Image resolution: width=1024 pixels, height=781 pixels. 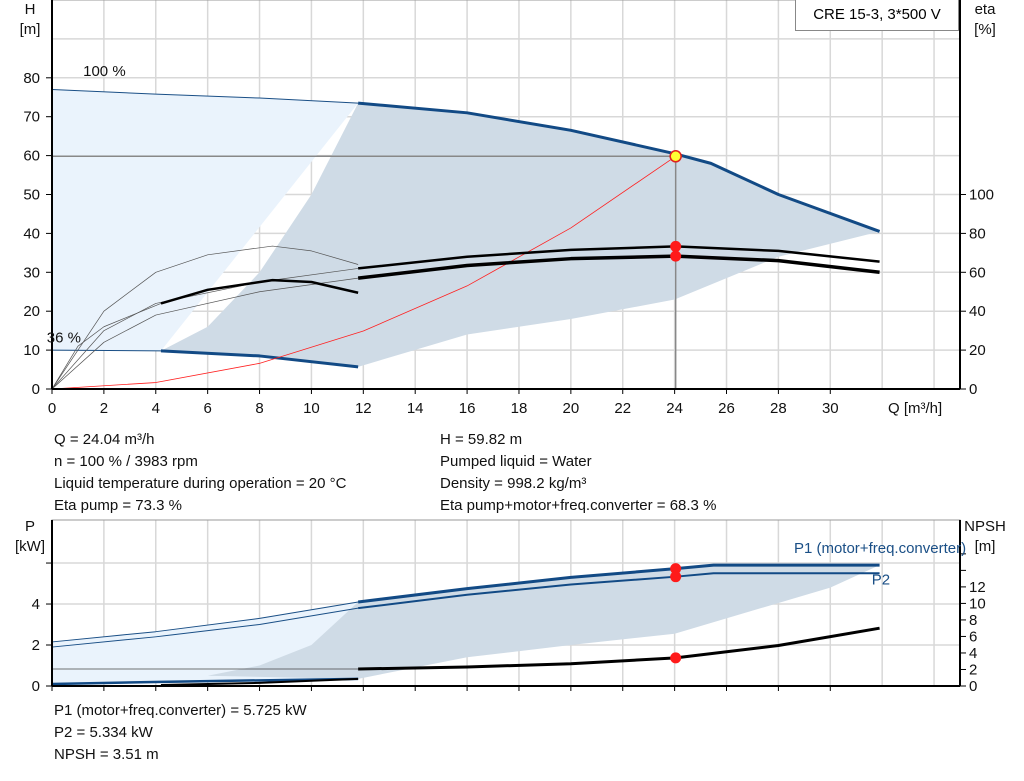 I want to click on y2-tick-label: 40, so click(x=977, y=311).